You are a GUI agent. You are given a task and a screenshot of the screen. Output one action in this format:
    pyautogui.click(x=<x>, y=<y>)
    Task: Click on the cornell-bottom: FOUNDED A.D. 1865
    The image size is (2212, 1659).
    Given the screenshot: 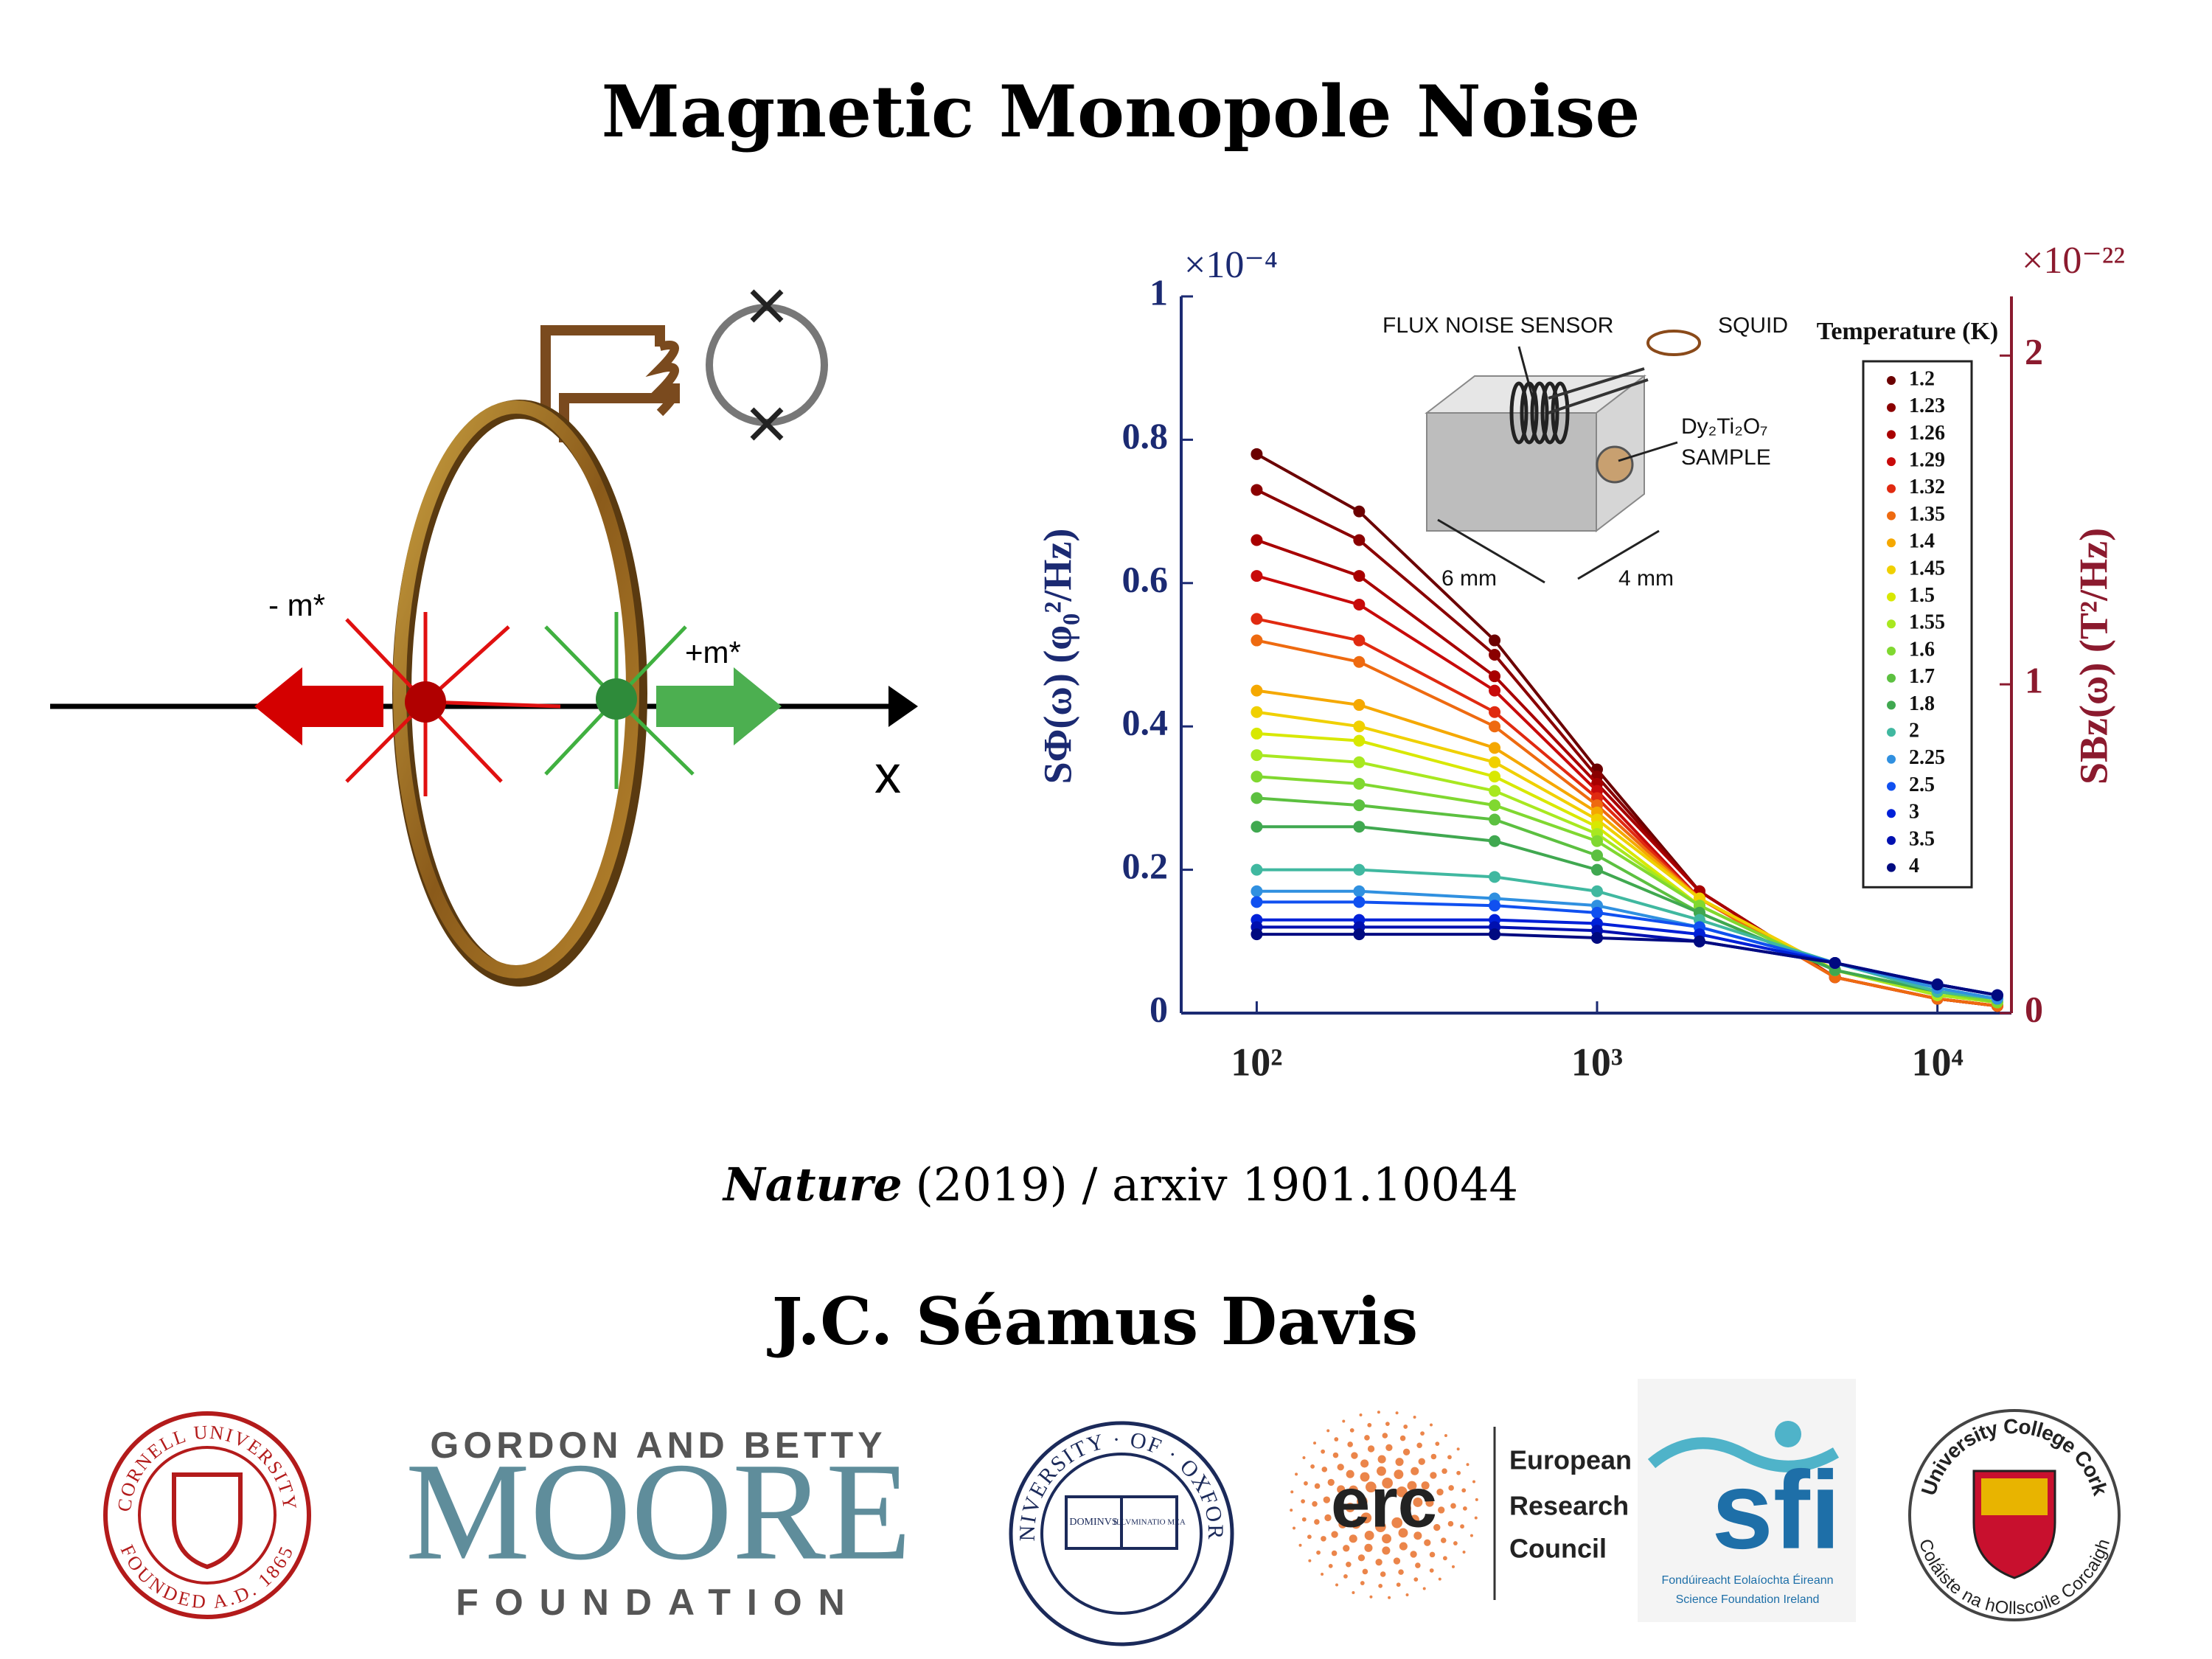 What is the action you would take?
    pyautogui.click(x=206, y=1577)
    